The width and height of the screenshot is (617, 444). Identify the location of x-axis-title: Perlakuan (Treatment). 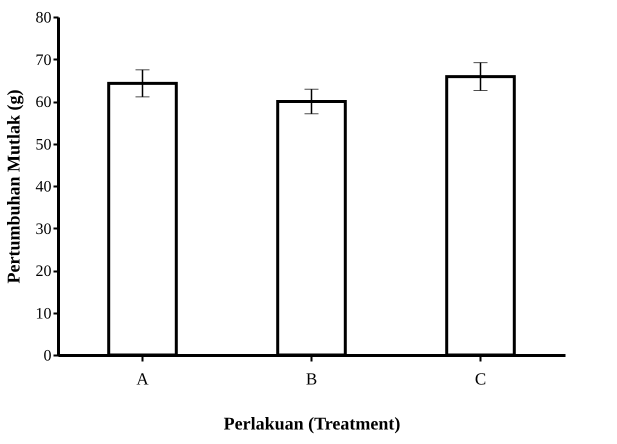
(312, 424).